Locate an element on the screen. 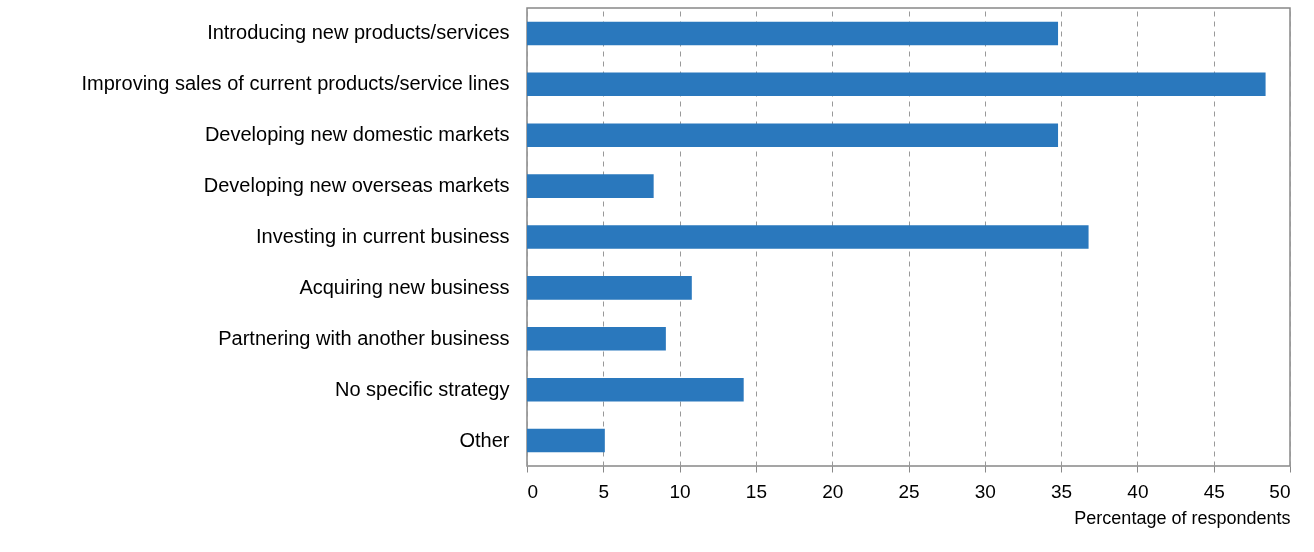 The height and width of the screenshot is (552, 1314). x-tick-label: 25 is located at coordinates (909, 491).